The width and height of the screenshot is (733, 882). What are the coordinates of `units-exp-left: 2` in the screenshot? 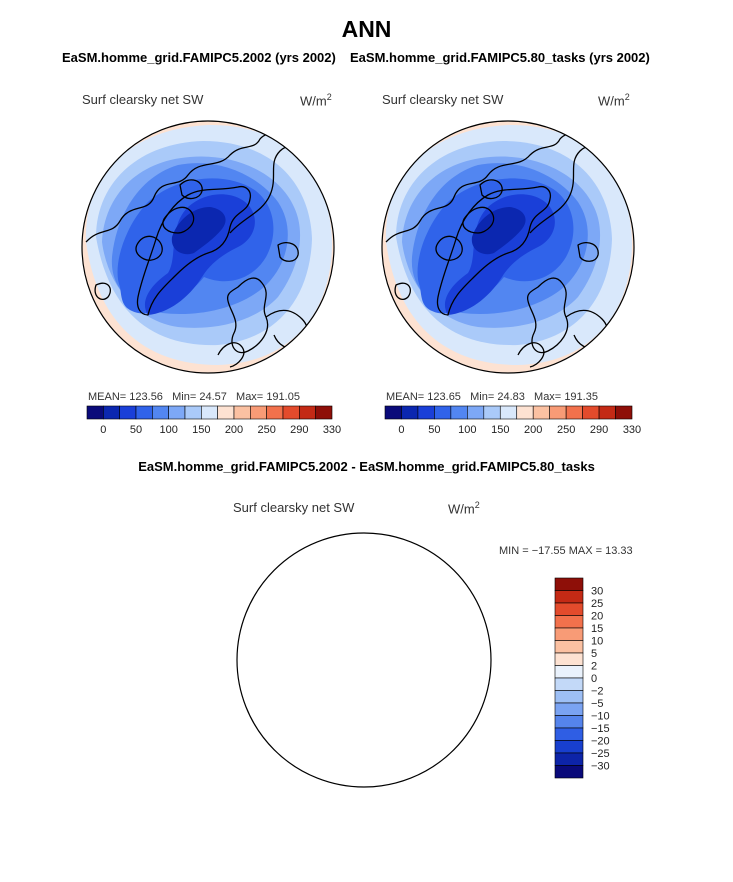 It's located at (329, 97).